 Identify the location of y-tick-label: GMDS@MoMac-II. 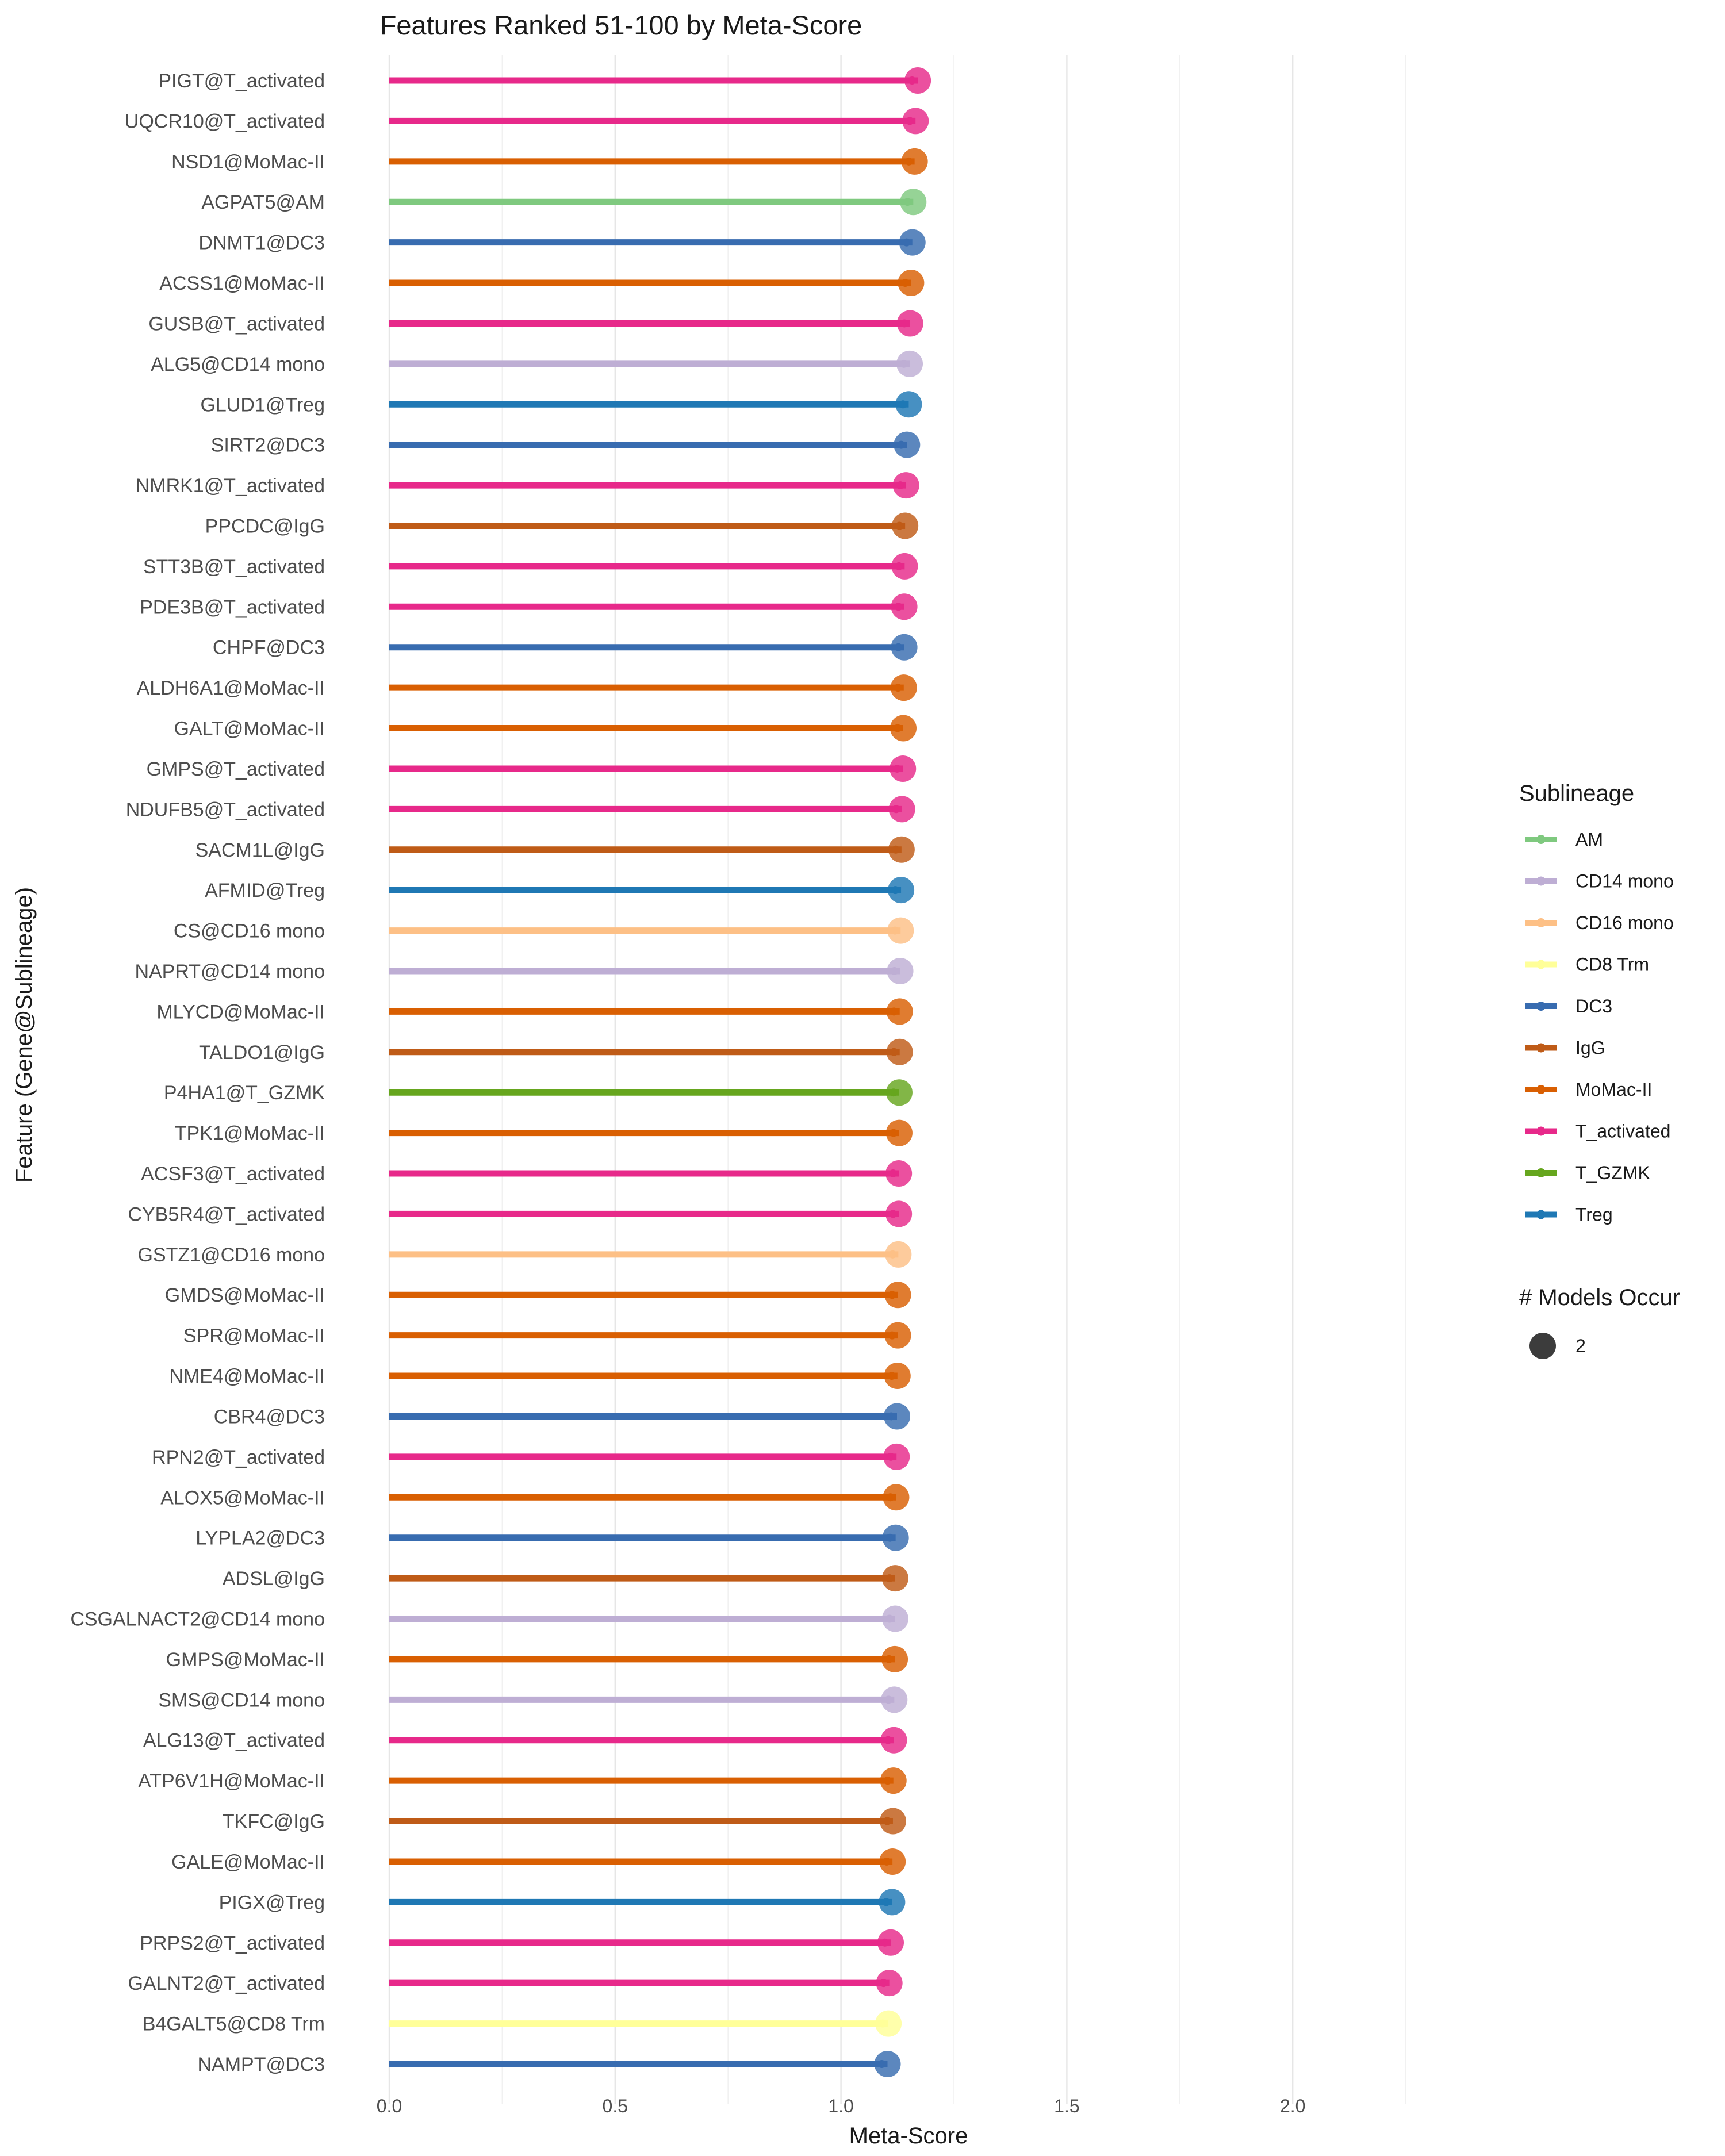
(245, 1295).